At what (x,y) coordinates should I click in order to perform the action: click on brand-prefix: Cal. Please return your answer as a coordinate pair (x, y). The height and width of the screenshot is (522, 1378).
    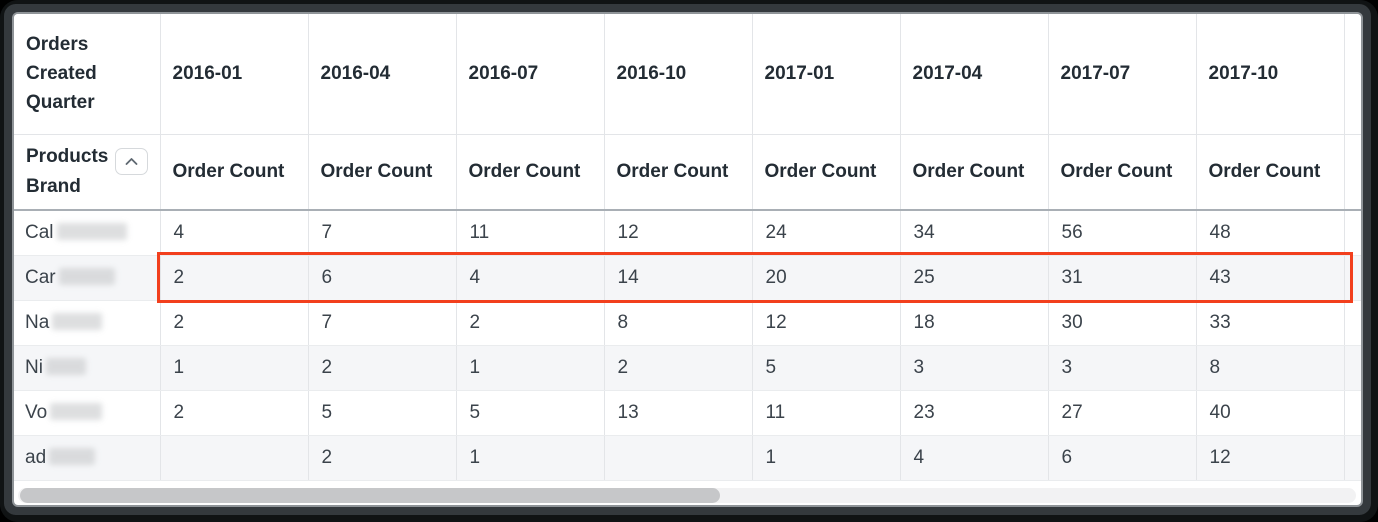
    Looking at the image, I should click on (39, 232).